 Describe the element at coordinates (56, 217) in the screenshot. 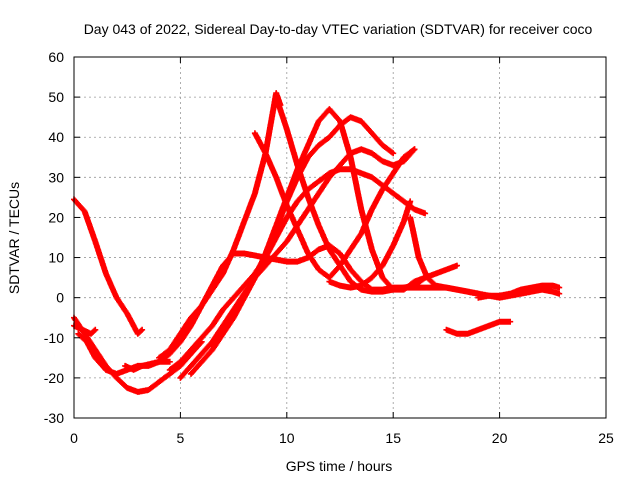

I see `y-tick-label: 20` at that location.